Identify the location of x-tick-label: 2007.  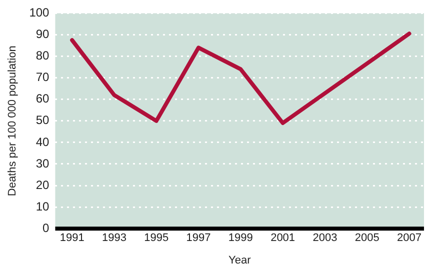
(409, 238).